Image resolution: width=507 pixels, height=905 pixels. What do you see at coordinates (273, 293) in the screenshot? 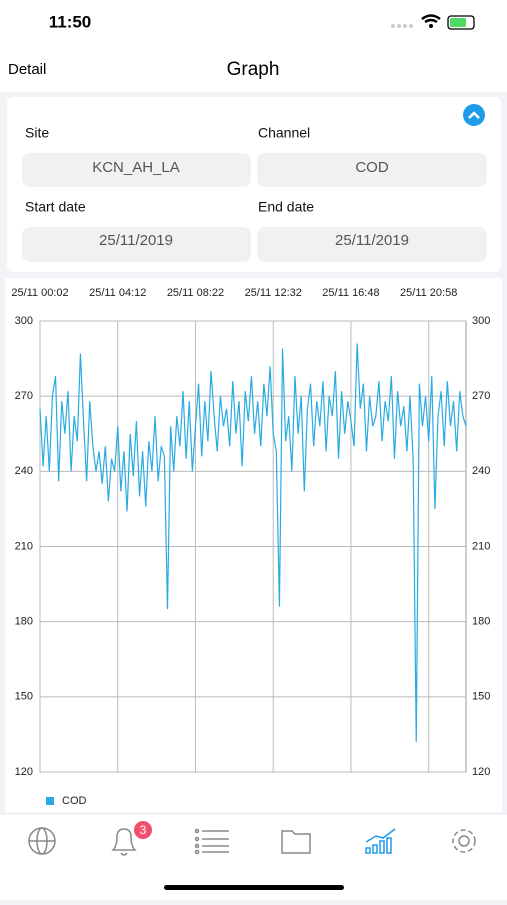
I see `x-tick-label: 25/11 12:32` at bounding box center [273, 293].